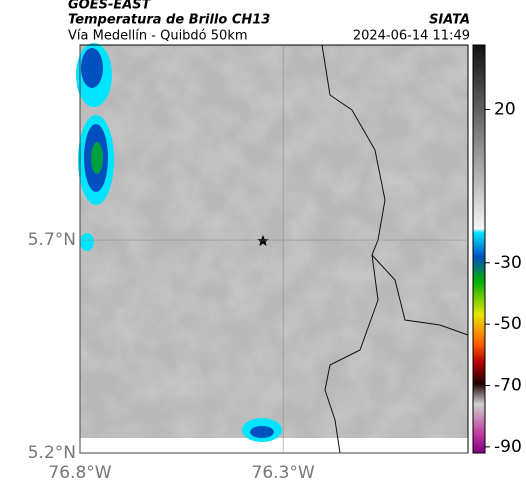  What do you see at coordinates (449, 20) in the screenshot?
I see `source: SIATA` at bounding box center [449, 20].